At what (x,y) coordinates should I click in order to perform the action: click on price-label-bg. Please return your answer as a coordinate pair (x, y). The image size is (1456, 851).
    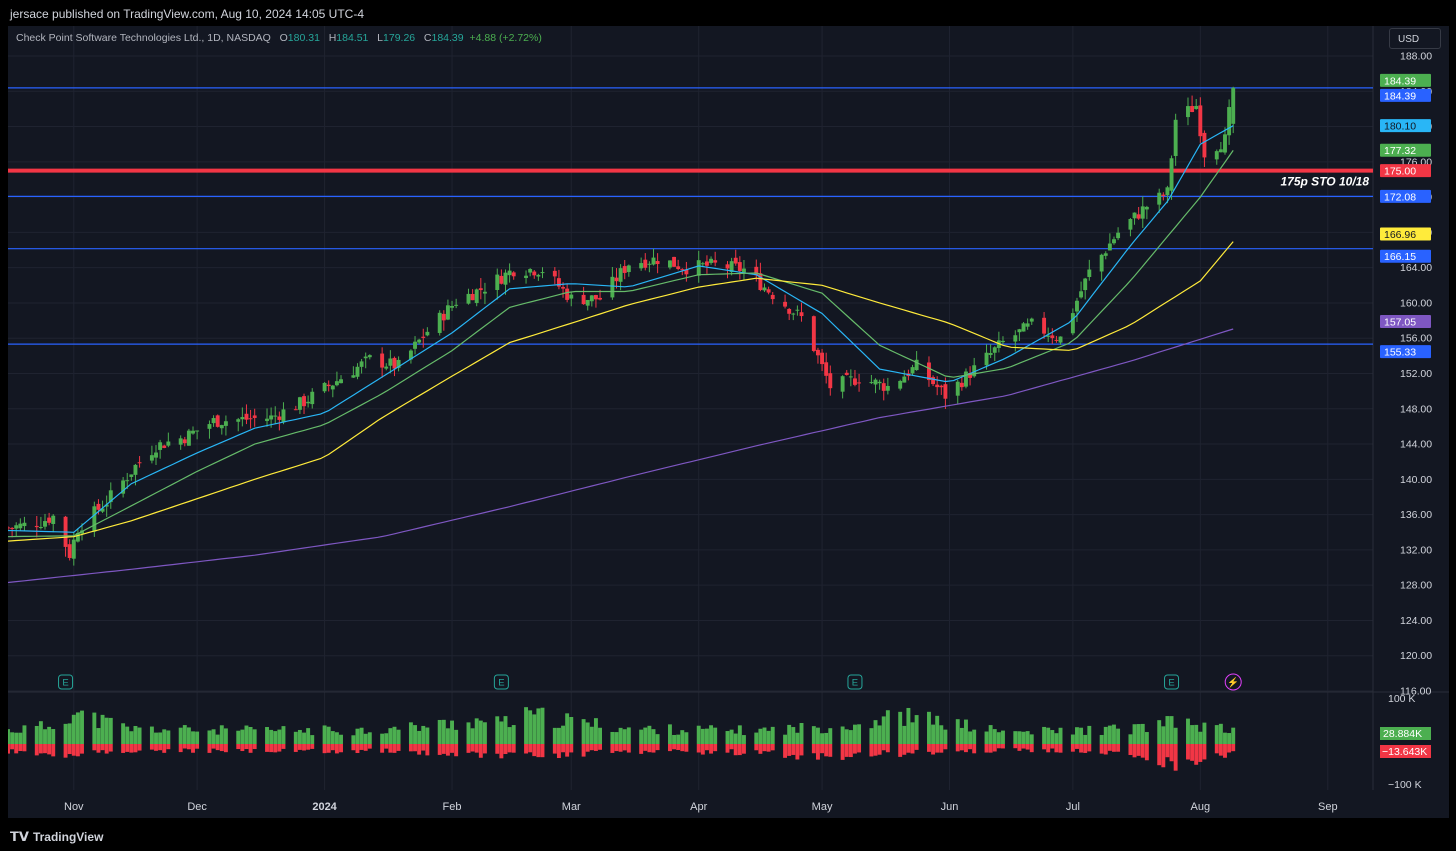
    Looking at the image, I should click on (1405, 126).